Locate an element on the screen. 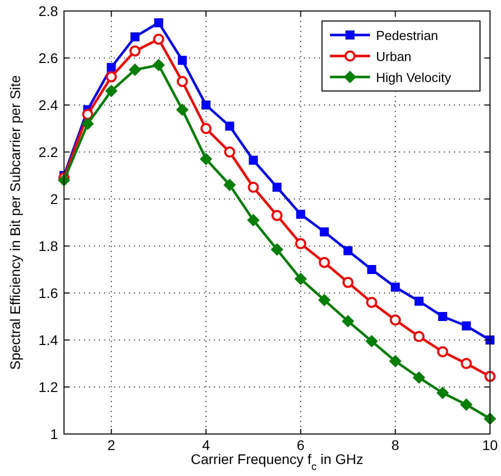 The width and height of the screenshot is (501, 476). x-axis-title: Carrier Frequency f$_{c}$ in GHz is located at coordinates (277, 462).